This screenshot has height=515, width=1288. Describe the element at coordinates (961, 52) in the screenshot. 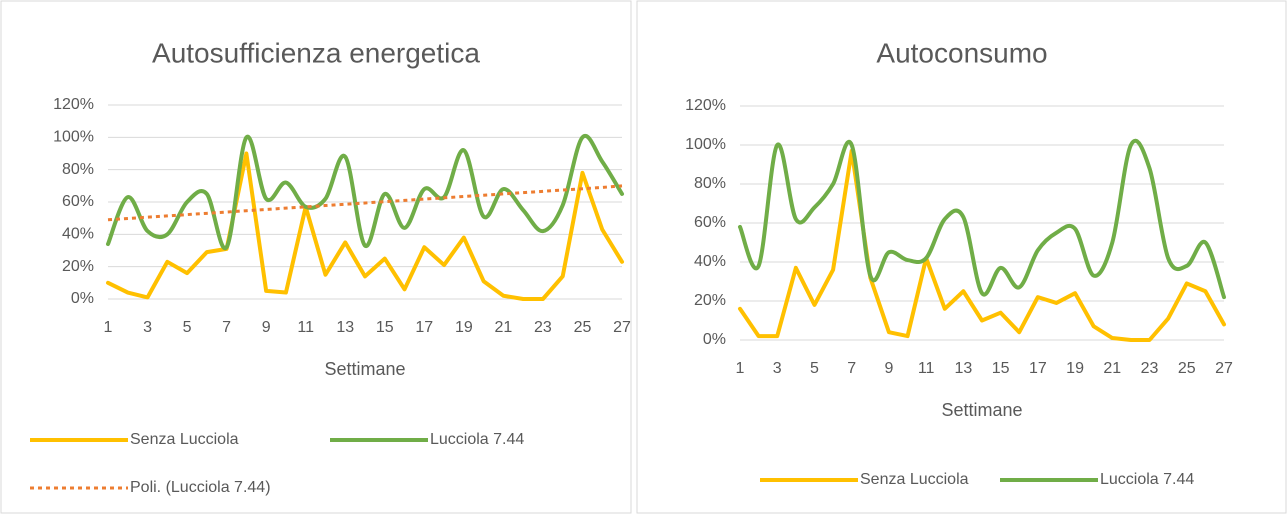

I see `chart-title: Autoconsumo` at that location.